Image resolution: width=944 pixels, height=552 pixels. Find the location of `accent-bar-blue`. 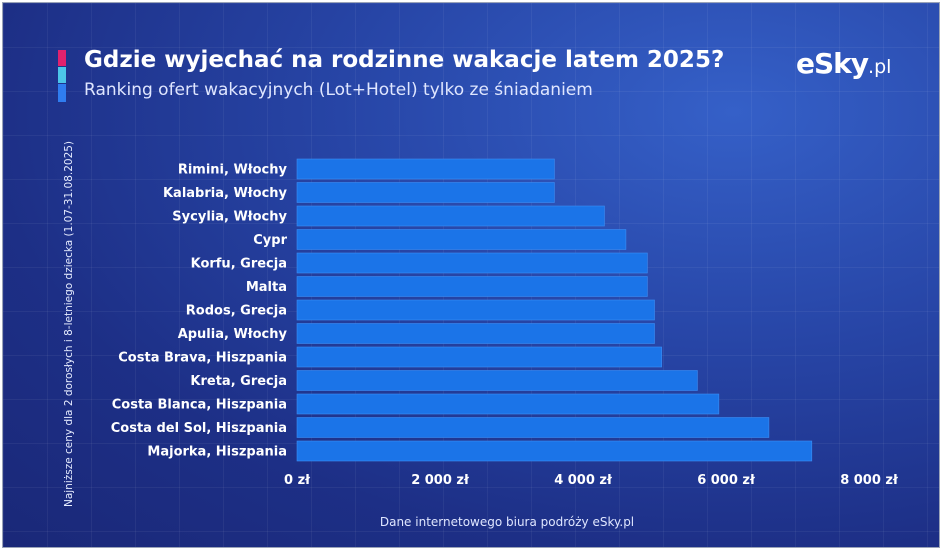

accent-bar-blue is located at coordinates (62, 93).